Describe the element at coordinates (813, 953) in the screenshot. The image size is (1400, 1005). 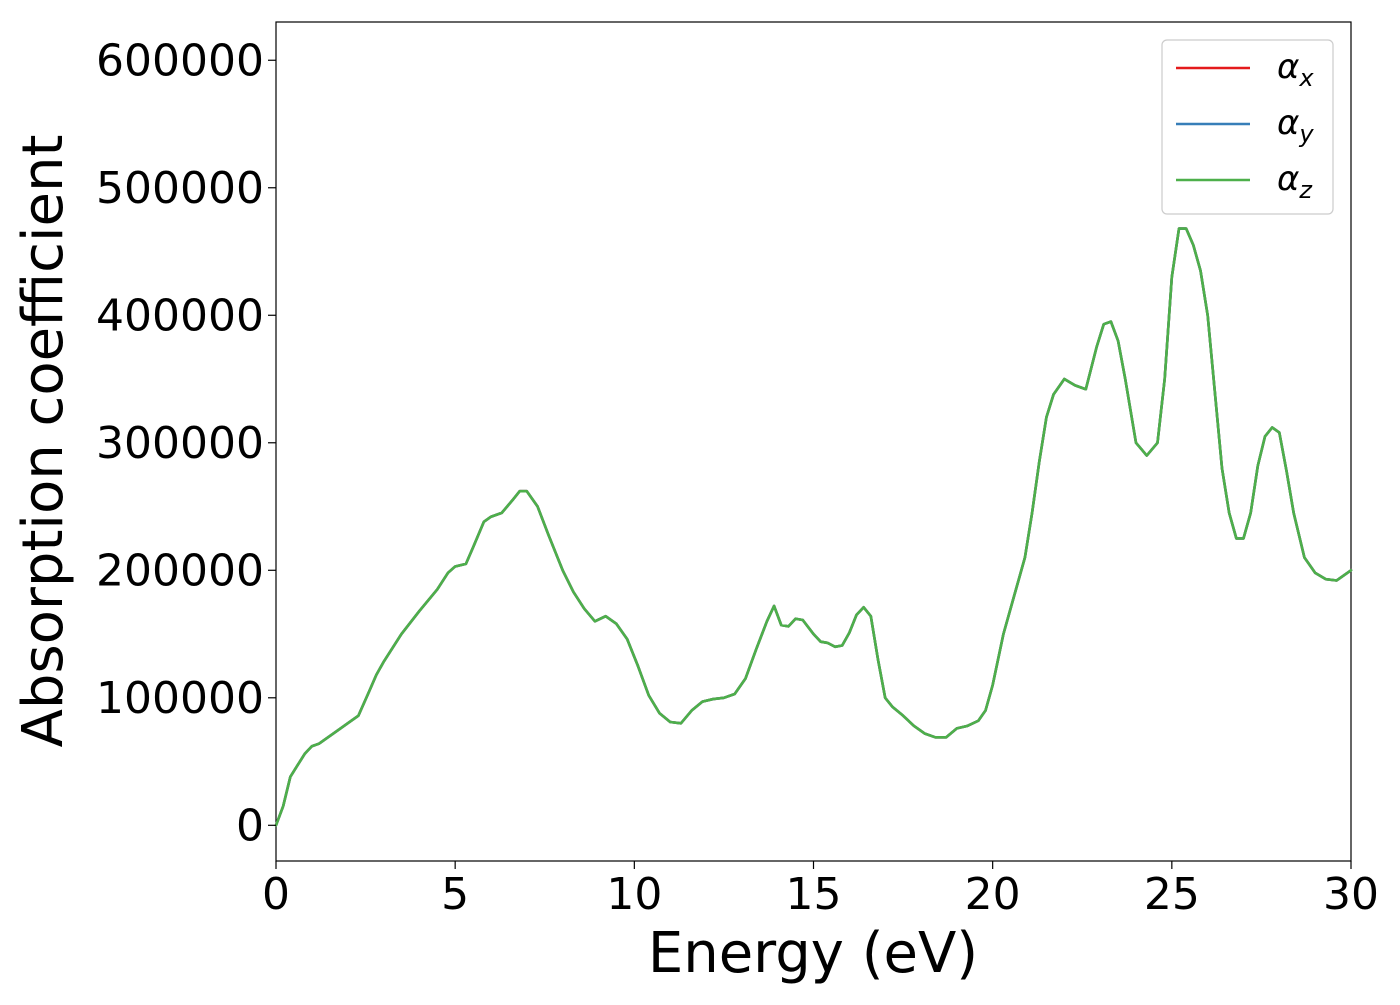
I see `x-axis-title: Energy (eV)` at that location.